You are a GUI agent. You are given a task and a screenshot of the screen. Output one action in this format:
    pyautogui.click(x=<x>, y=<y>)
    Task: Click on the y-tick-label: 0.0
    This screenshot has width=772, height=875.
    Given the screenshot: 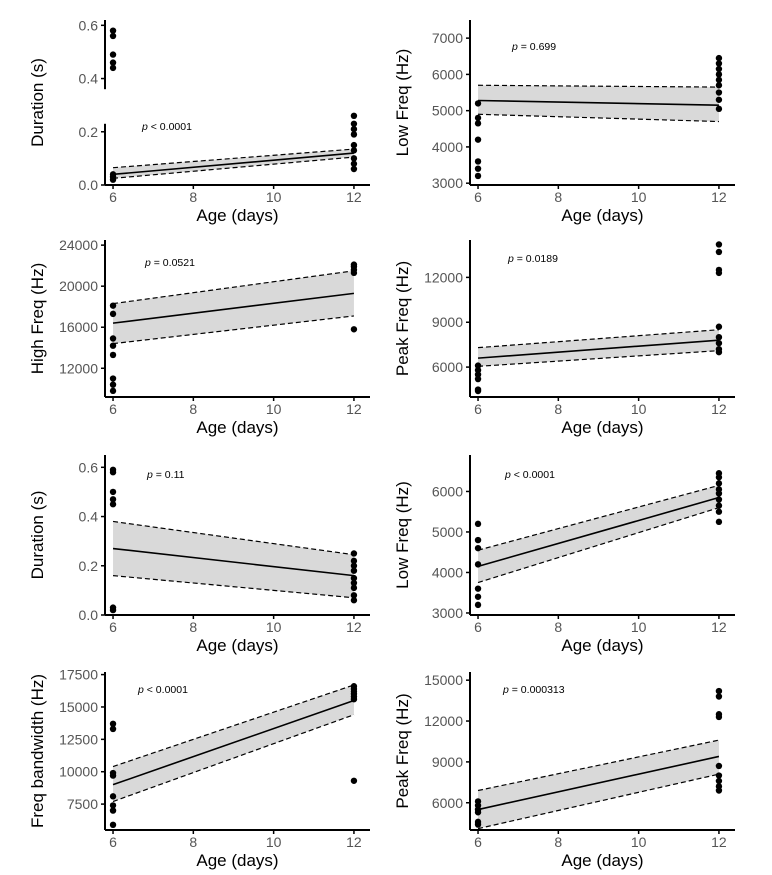 What is the action you would take?
    pyautogui.click(x=89, y=185)
    